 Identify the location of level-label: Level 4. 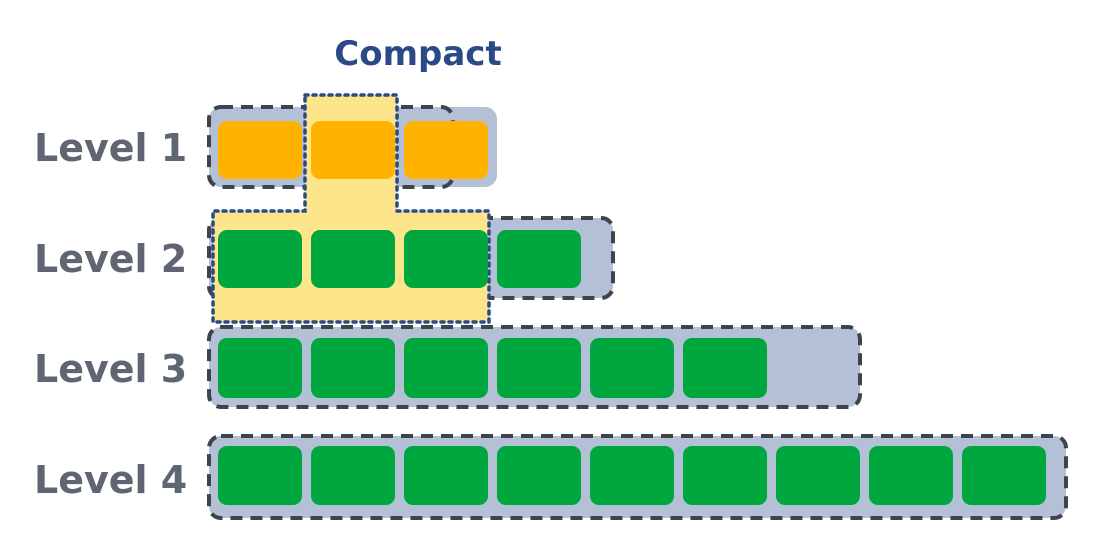
(110, 480).